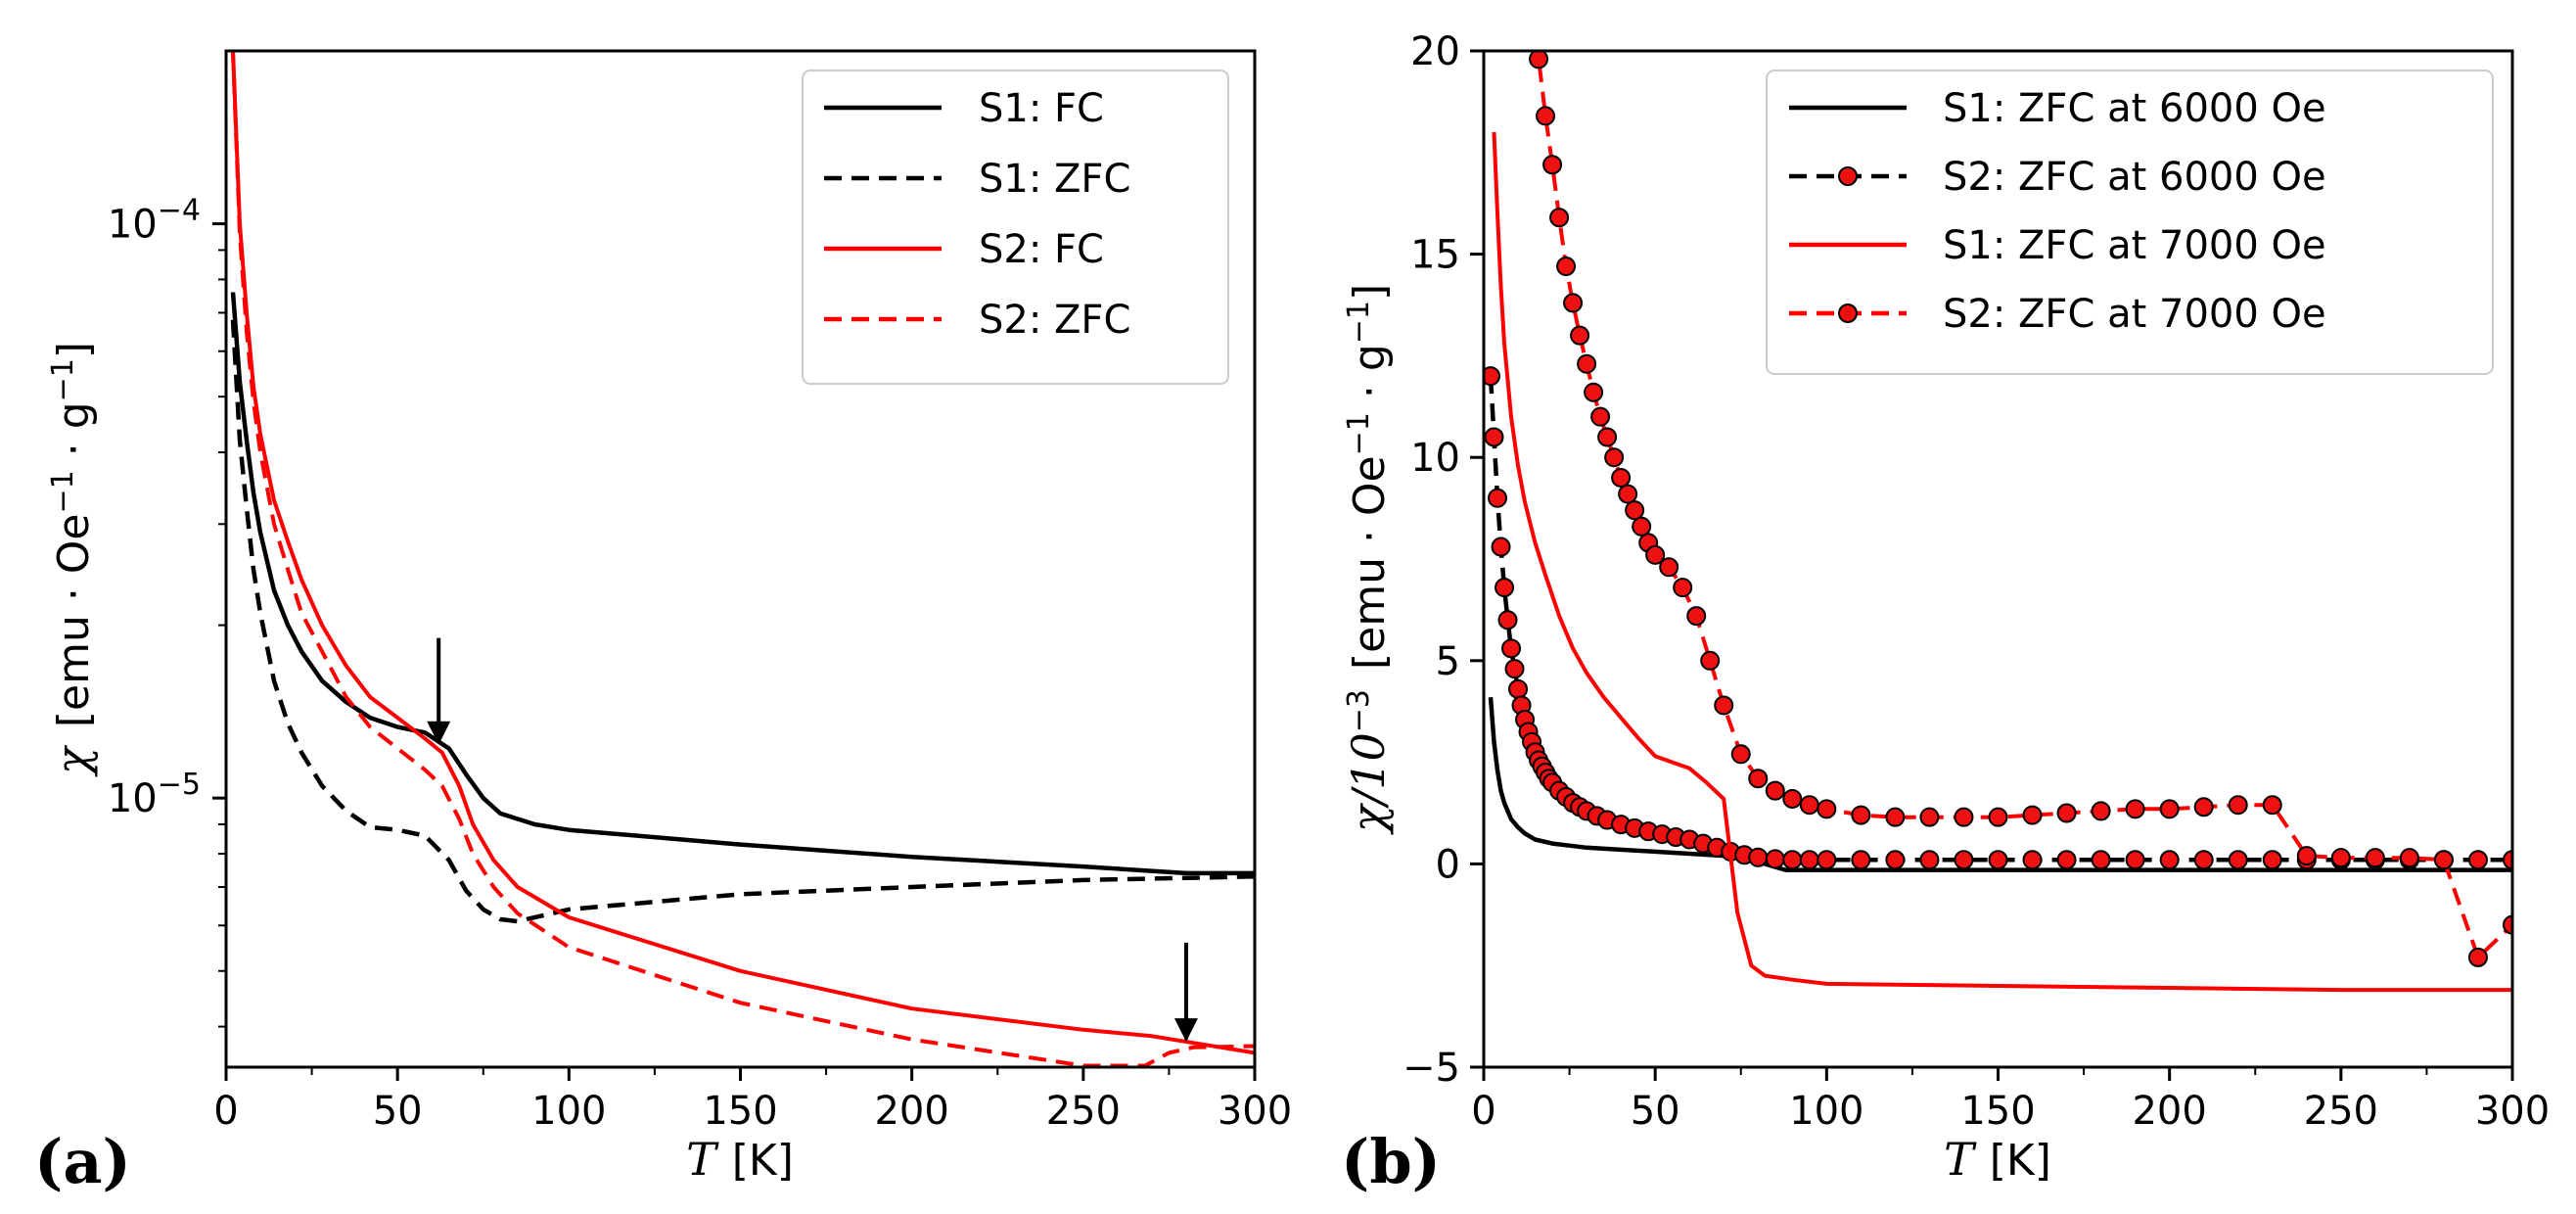 The width and height of the screenshot is (2576, 1214). Describe the element at coordinates (2000, 784) in the screenshot. I see `series-line` at that location.